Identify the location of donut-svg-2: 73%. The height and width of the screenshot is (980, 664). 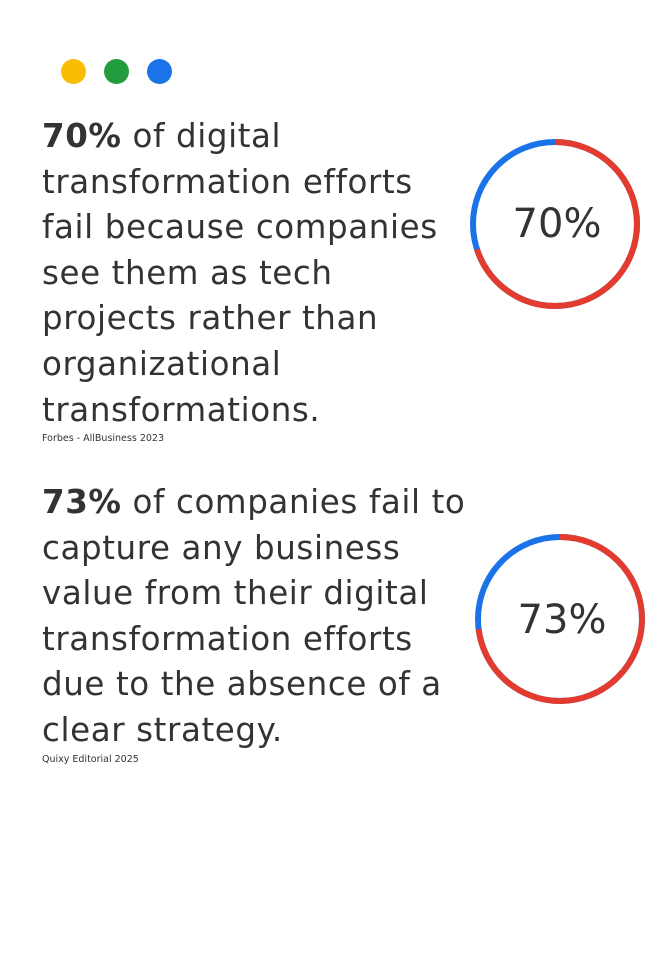
(560, 619).